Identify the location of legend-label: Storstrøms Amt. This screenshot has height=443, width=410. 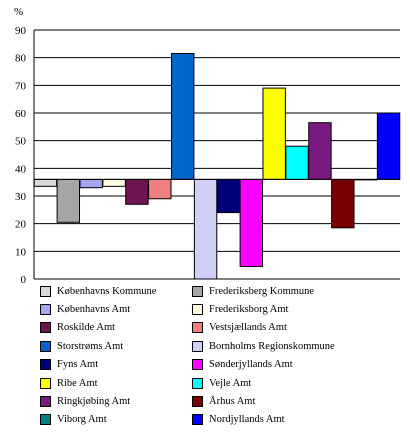
(90, 346).